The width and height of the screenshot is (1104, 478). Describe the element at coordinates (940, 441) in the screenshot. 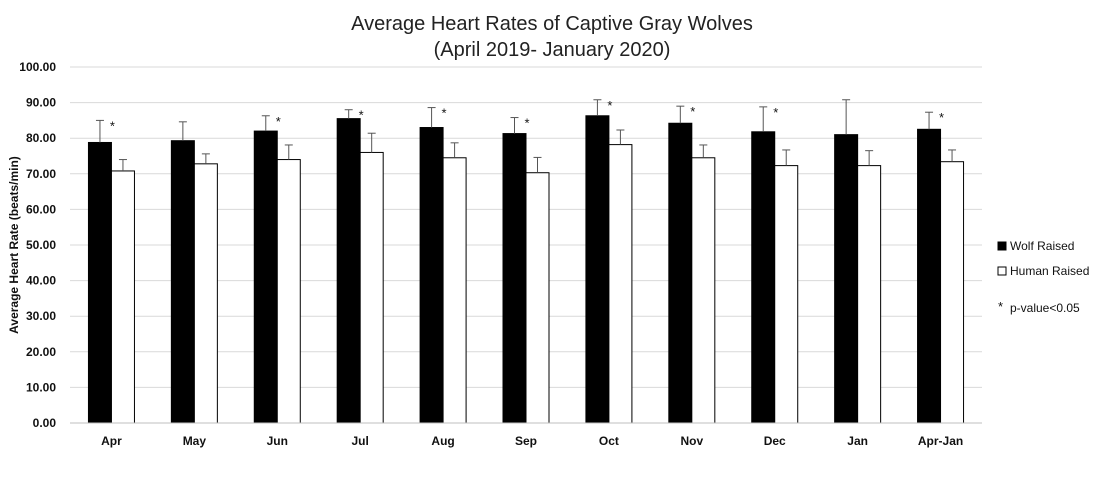

I see `x-tick-label: Apr-Jan` at that location.